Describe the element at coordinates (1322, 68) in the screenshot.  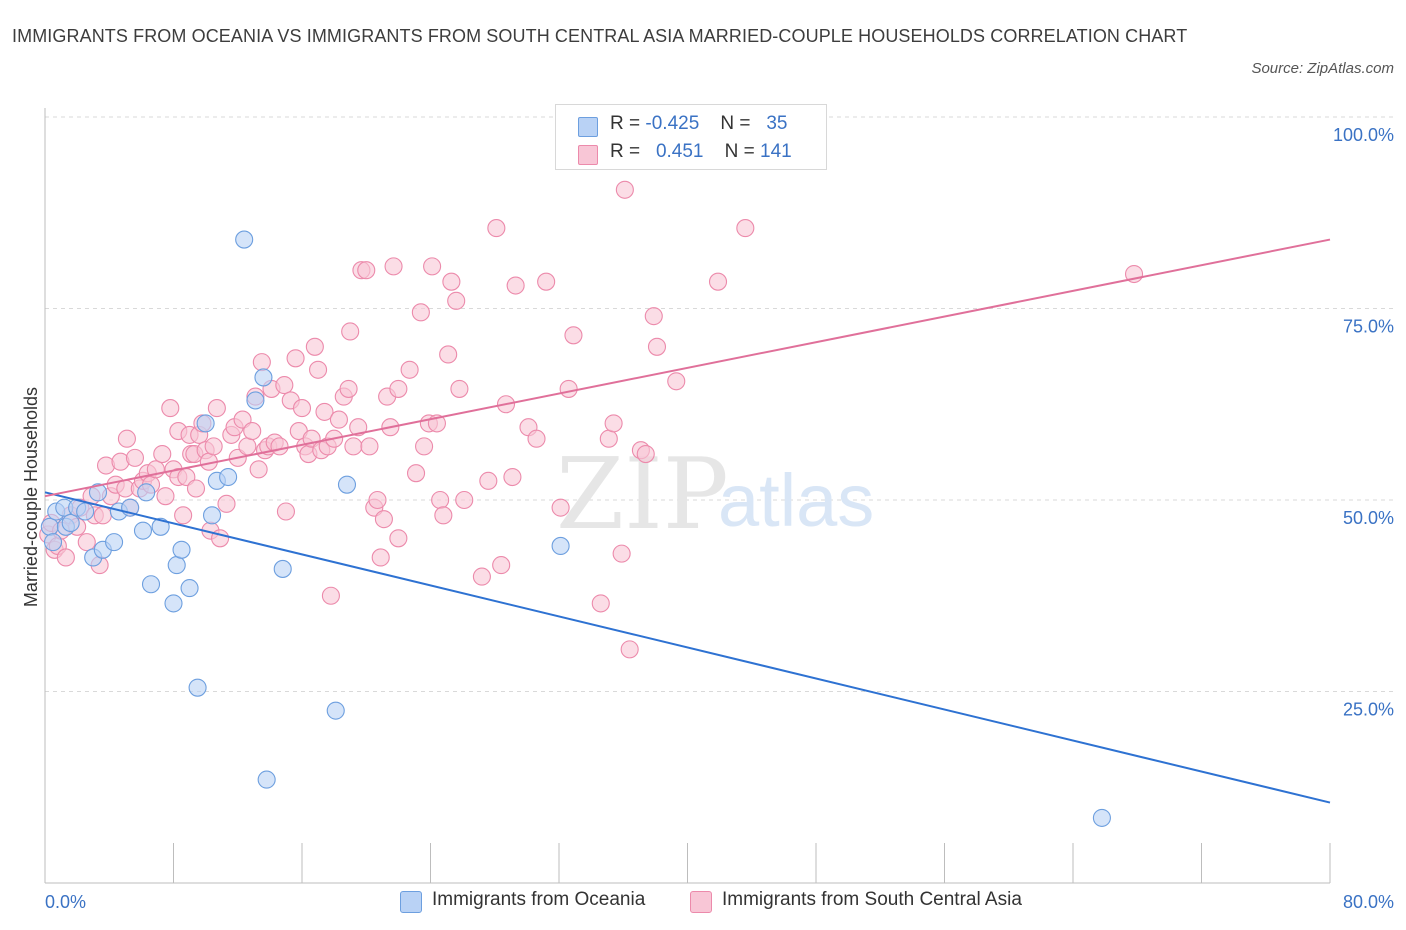
I see `source-label: Source: ZipAtlas.com` at that location.